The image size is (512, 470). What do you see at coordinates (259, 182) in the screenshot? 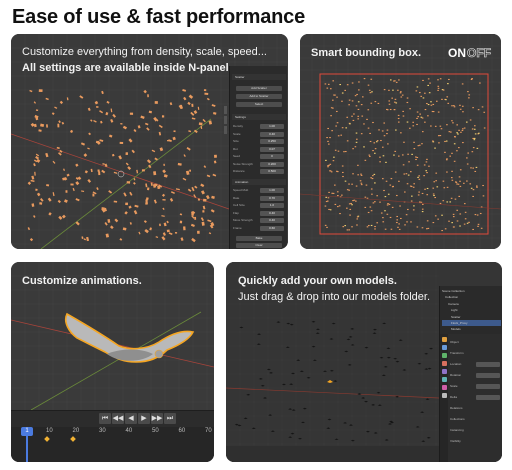
I see `npanel-section-animation: Animation` at bounding box center [259, 182].